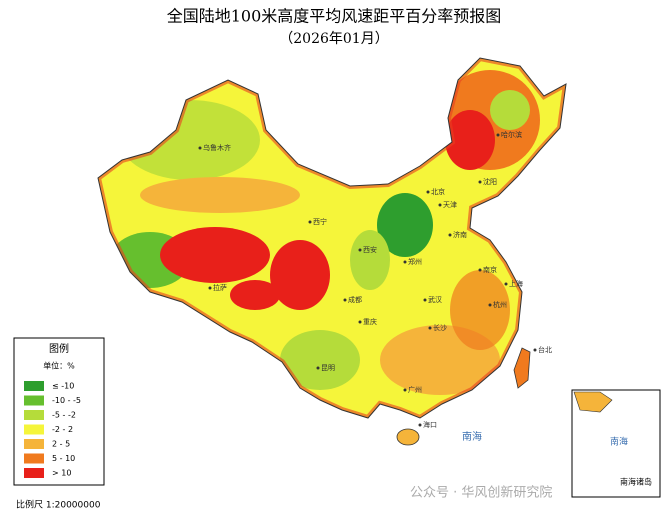  I want to click on inset-sea-label: 南海, so click(619, 442).